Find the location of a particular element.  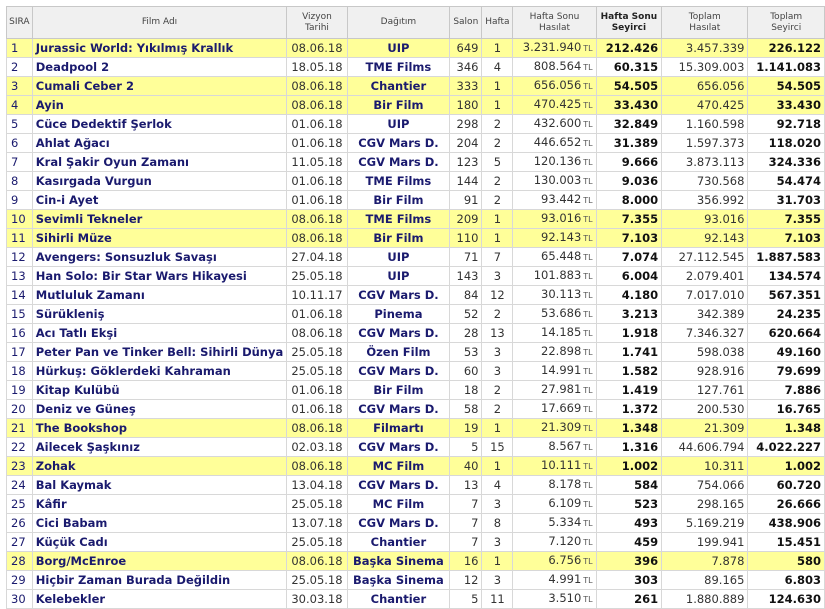

film-title-link: Cüce Dedektif Şerlok is located at coordinates (159, 124).